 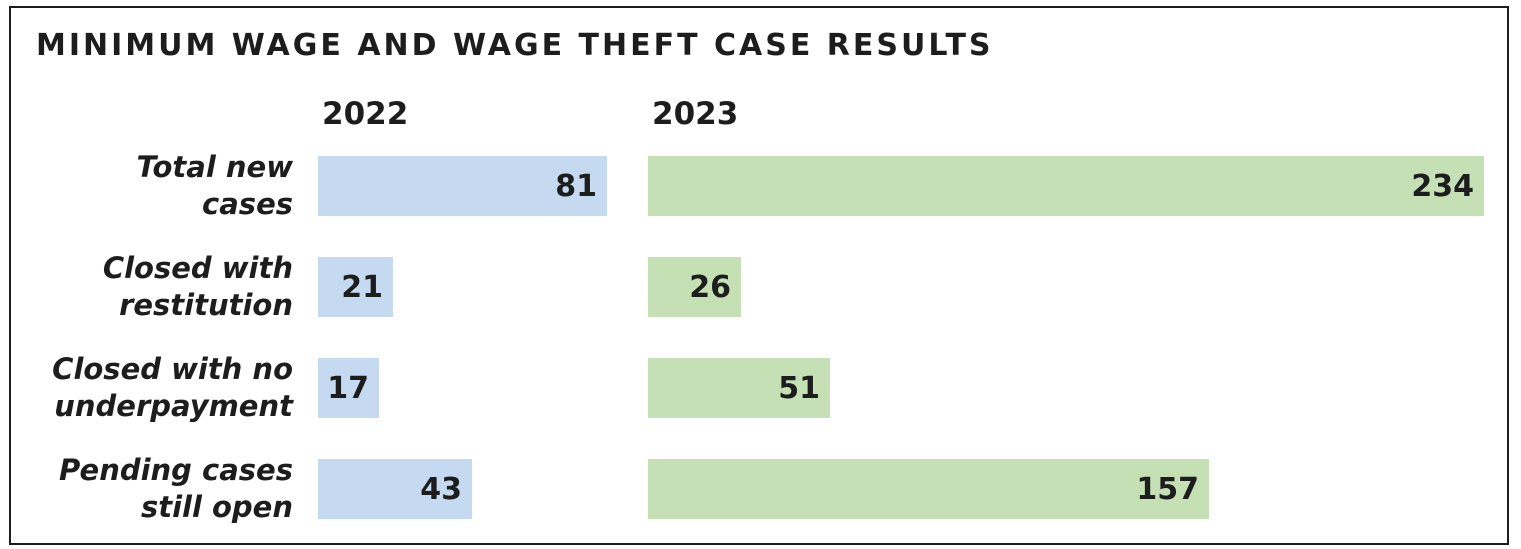 What do you see at coordinates (176, 470) in the screenshot?
I see `category-label-line: Pending cases` at bounding box center [176, 470].